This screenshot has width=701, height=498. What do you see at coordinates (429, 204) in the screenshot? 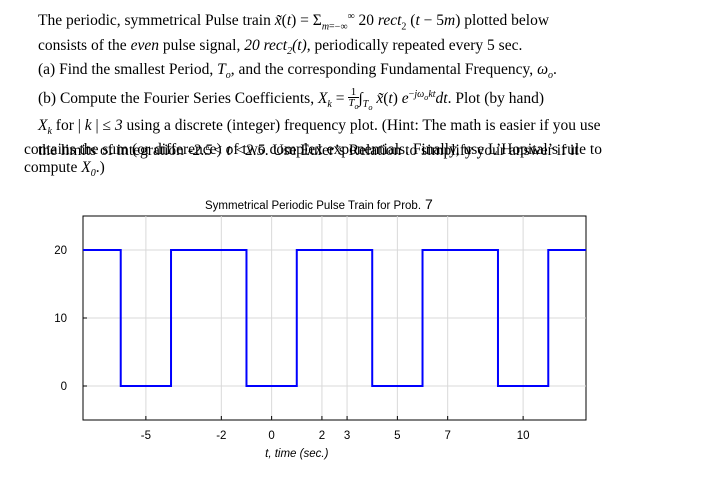
I see `chart-title-number: 7` at bounding box center [429, 204].